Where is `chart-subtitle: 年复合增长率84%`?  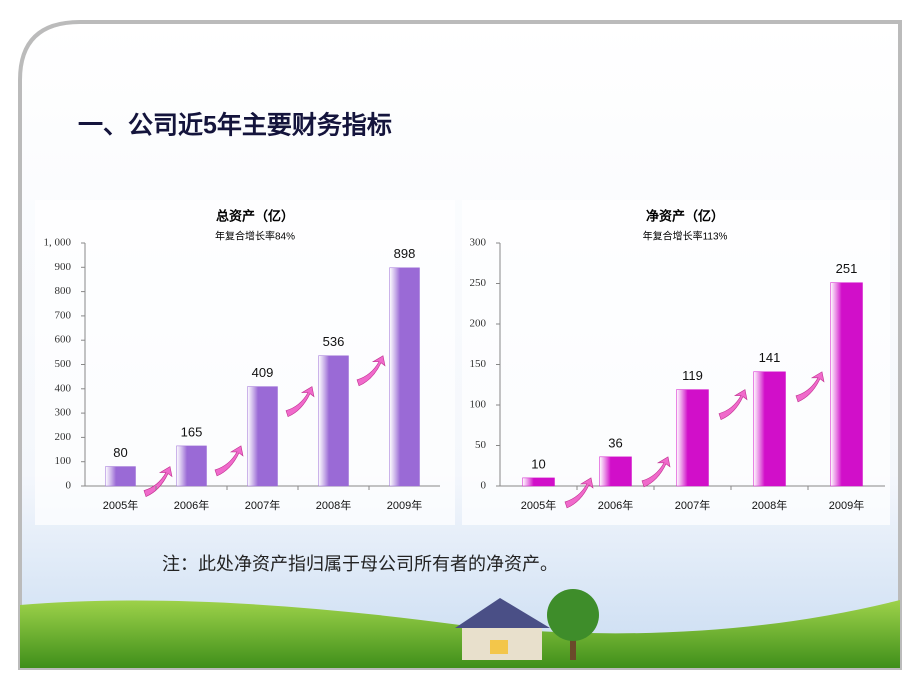
chart-subtitle: 年复合增长率84% is located at coordinates (255, 236).